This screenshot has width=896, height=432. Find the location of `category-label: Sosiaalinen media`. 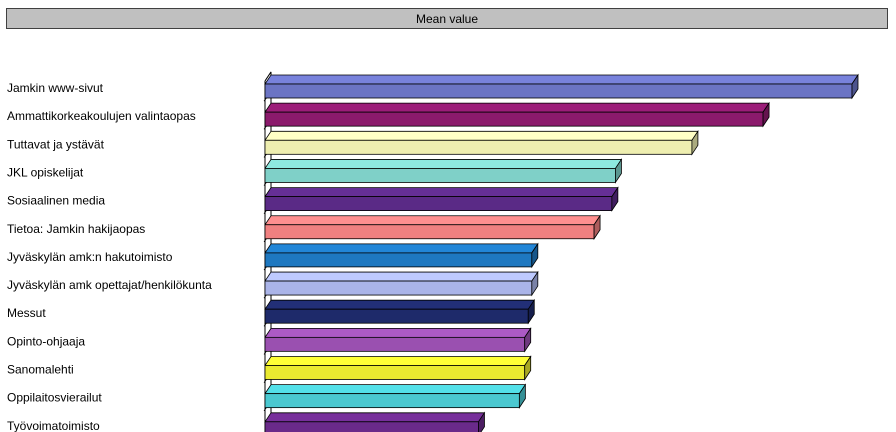

category-label: Sosiaalinen media is located at coordinates (56, 201).